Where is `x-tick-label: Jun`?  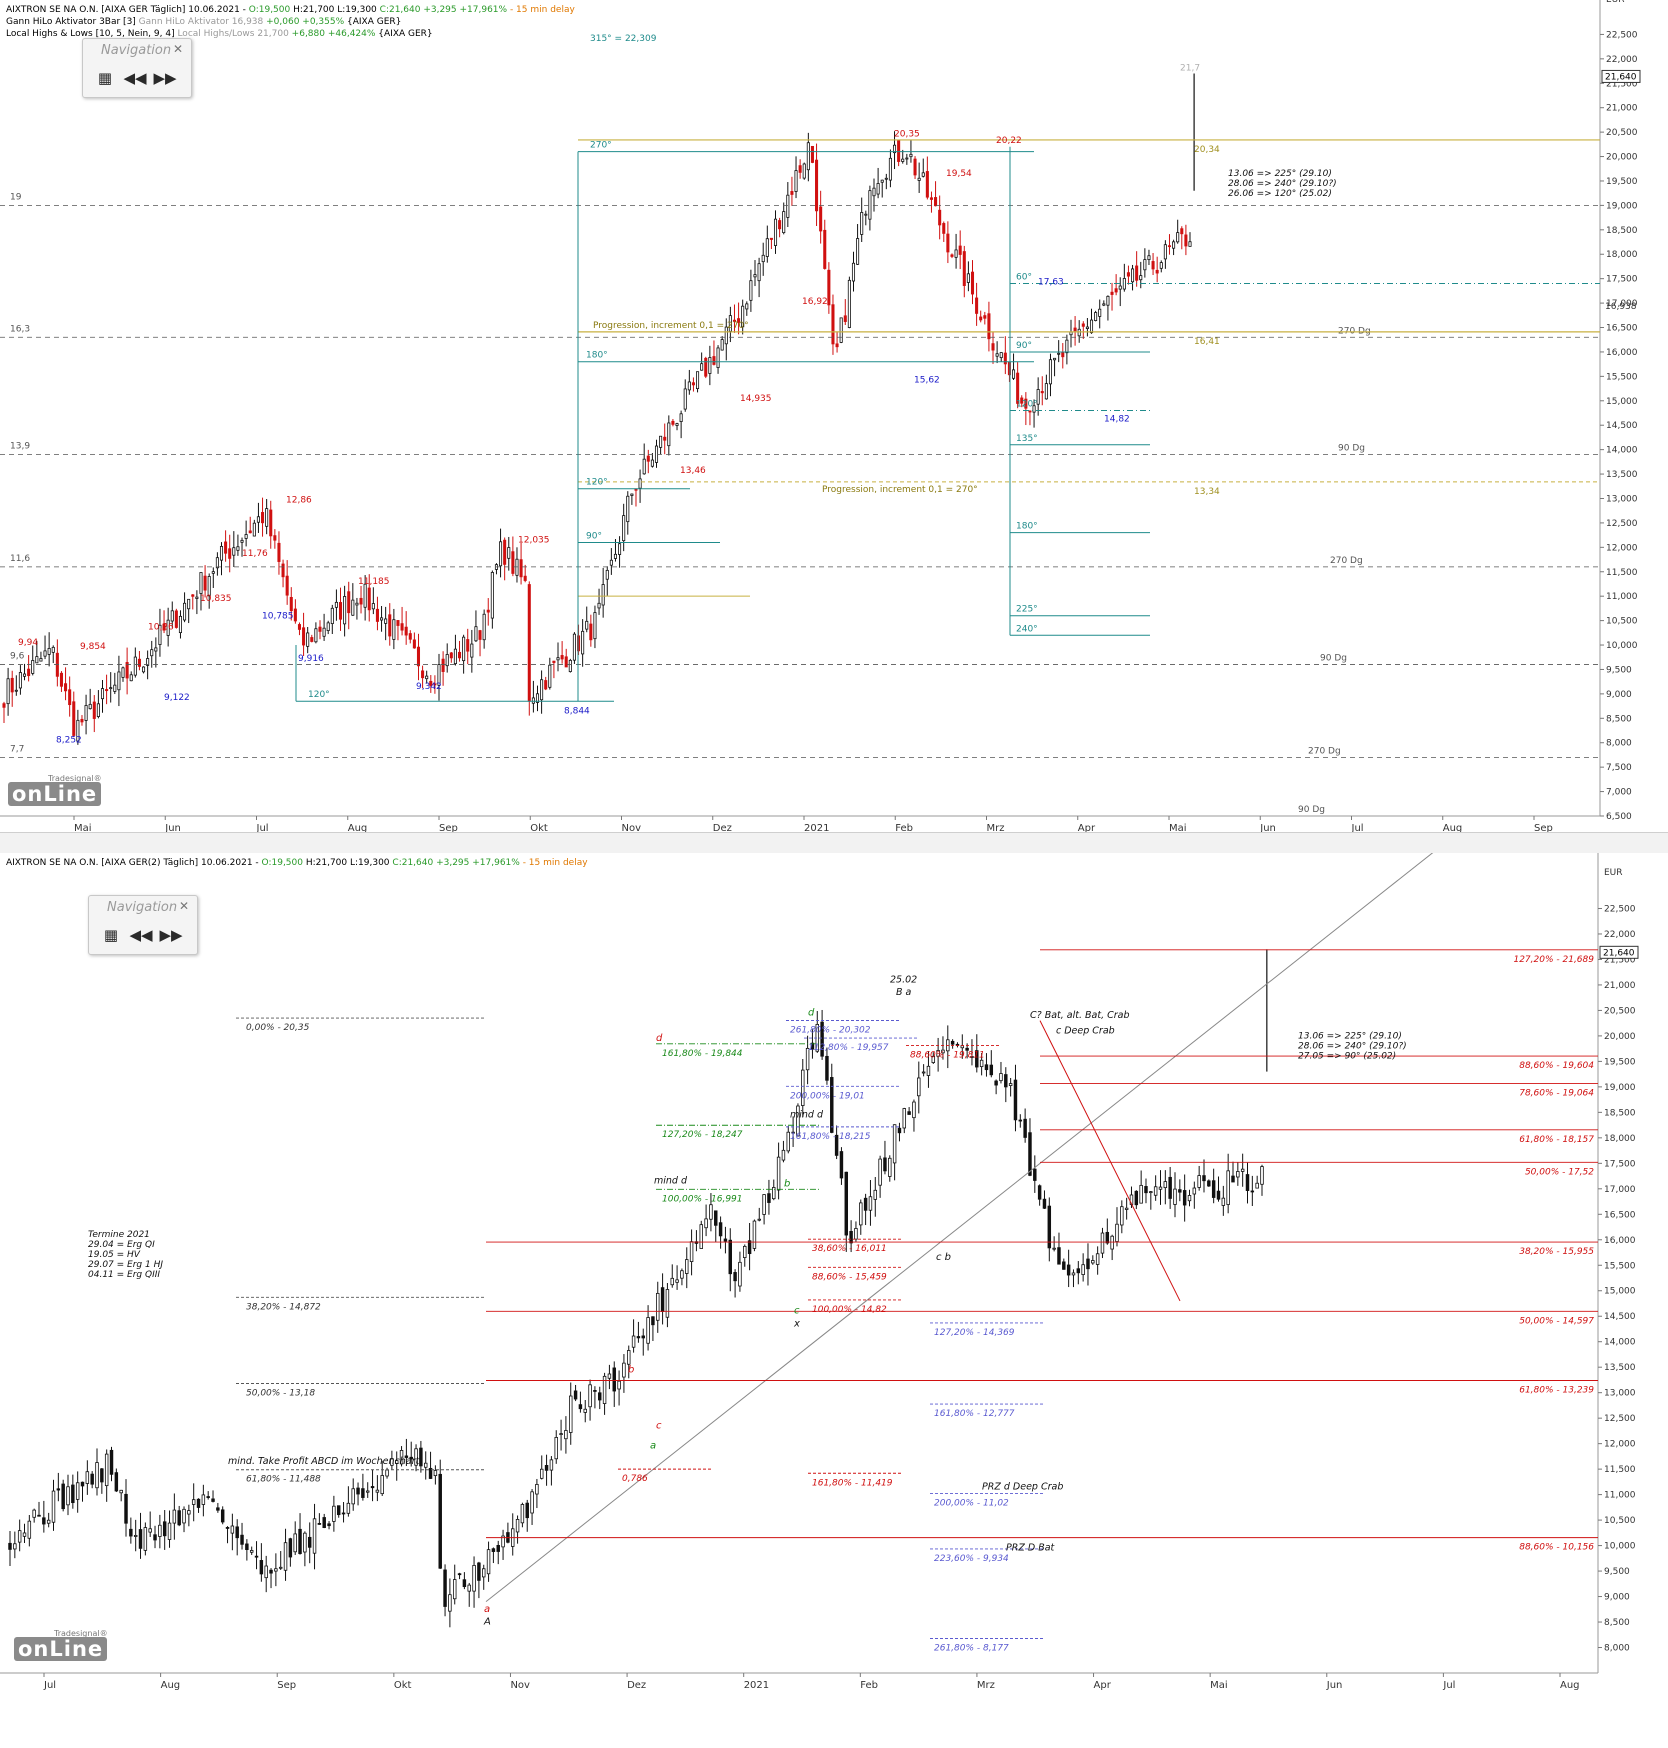
x-tick-label: Jun is located at coordinates (1267, 827).